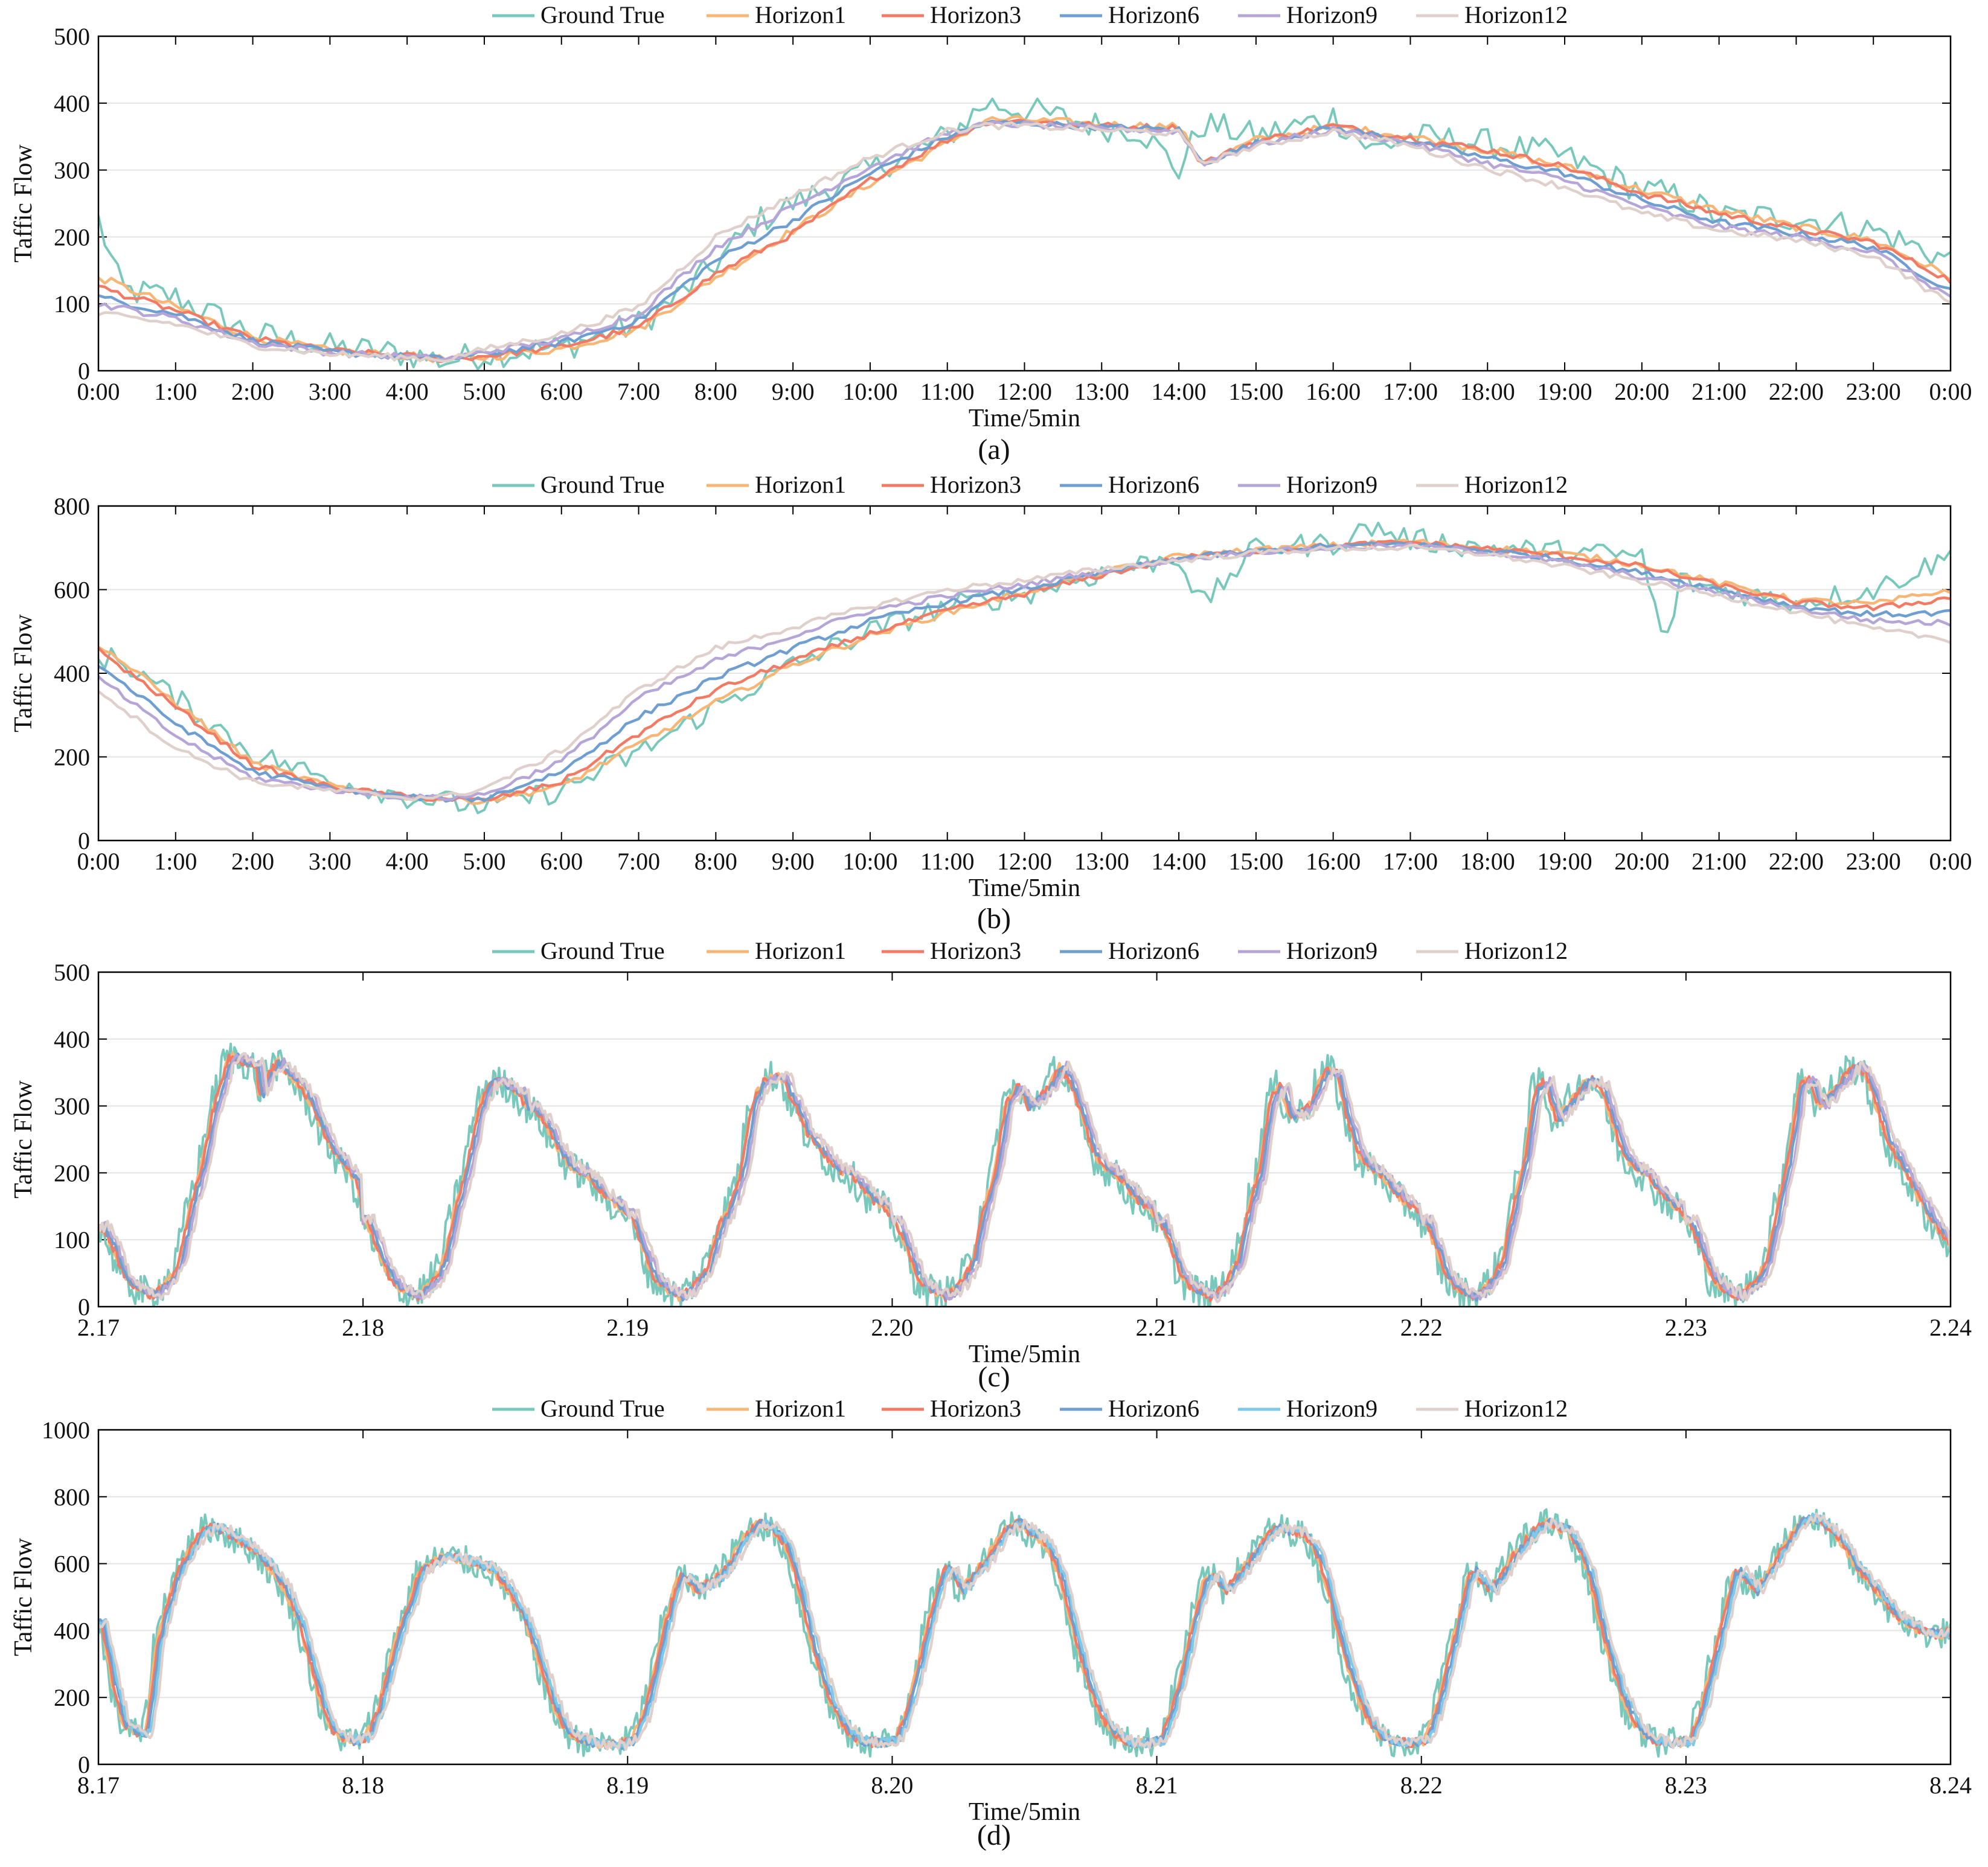 The width and height of the screenshot is (1988, 1867). I want to click on x-tick-label: 16:00, so click(1333, 862).